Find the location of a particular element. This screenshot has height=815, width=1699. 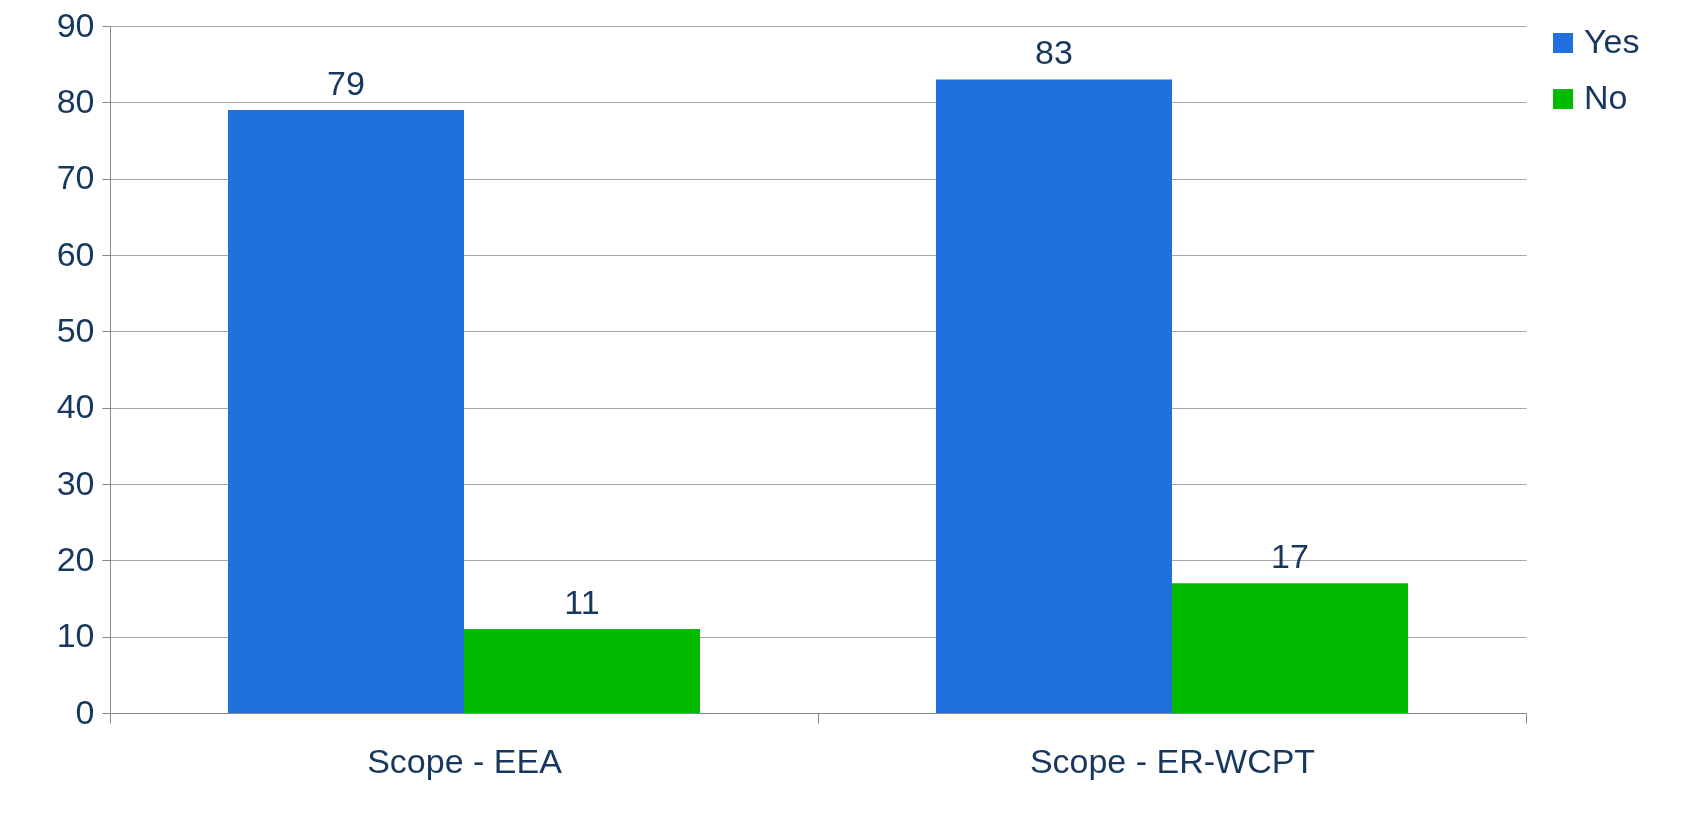

y-tick-label: 50 is located at coordinates (75, 329).